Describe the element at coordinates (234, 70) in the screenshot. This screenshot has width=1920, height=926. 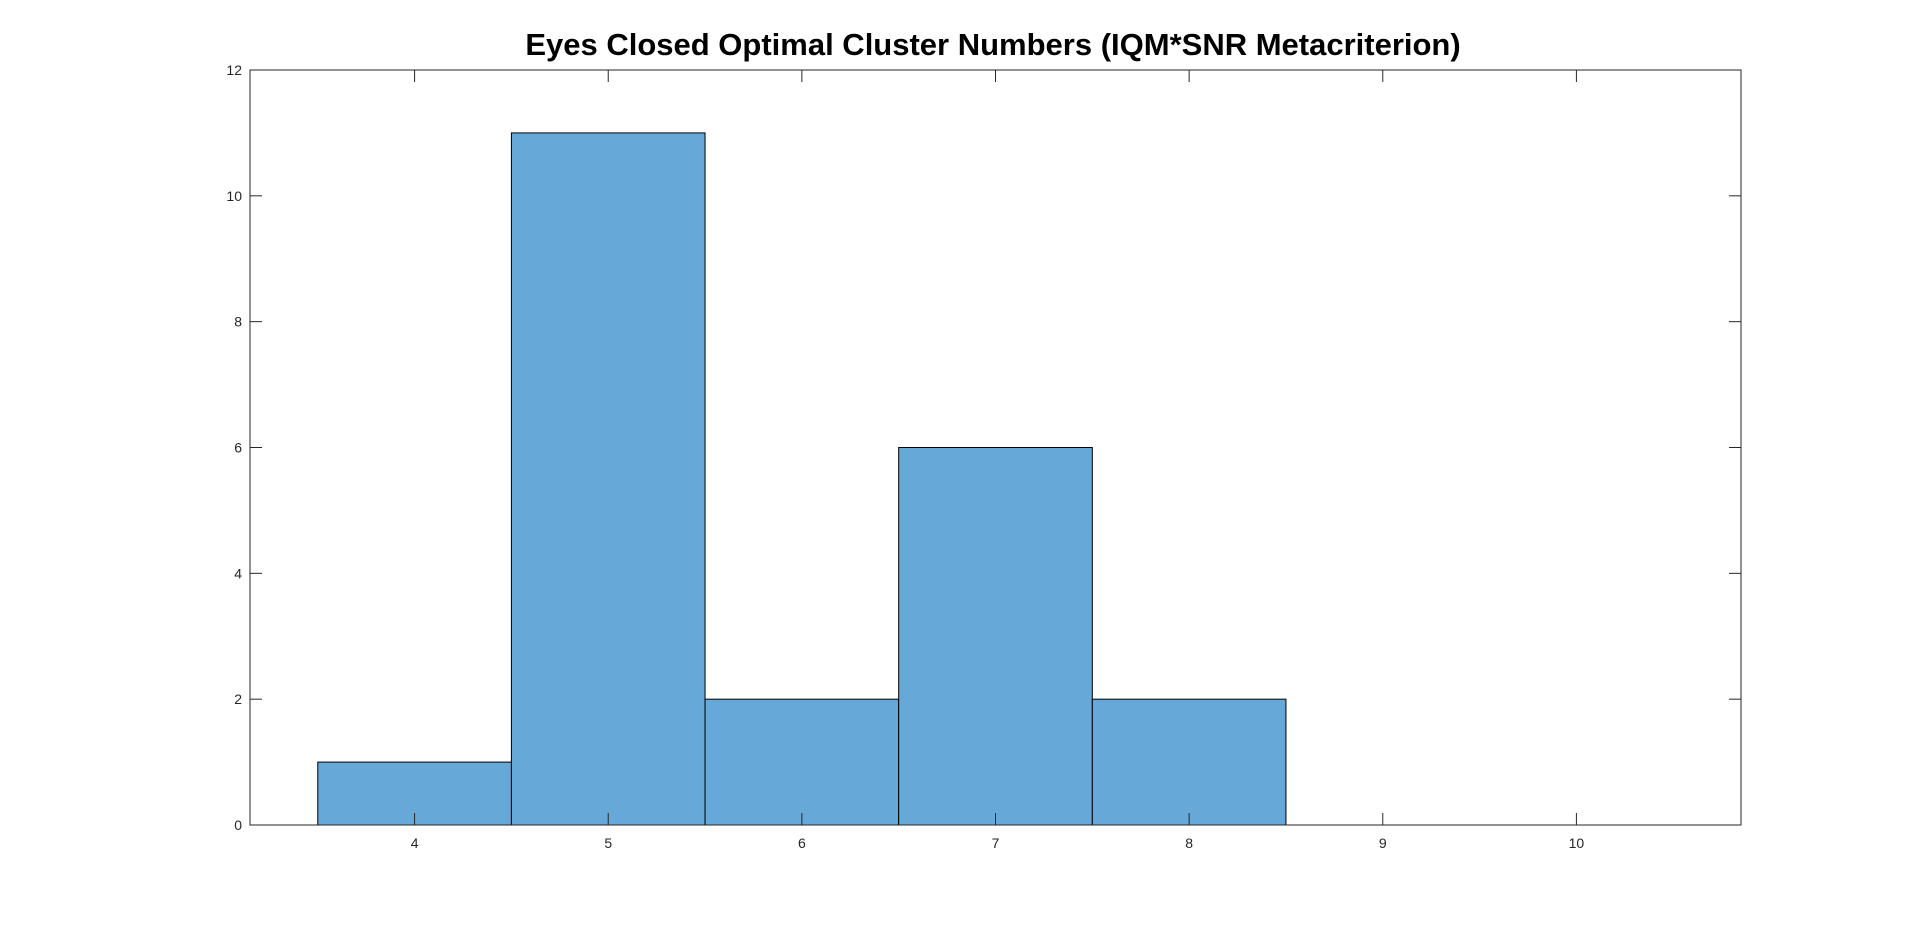
I see `y-tick-label: 12` at that location.